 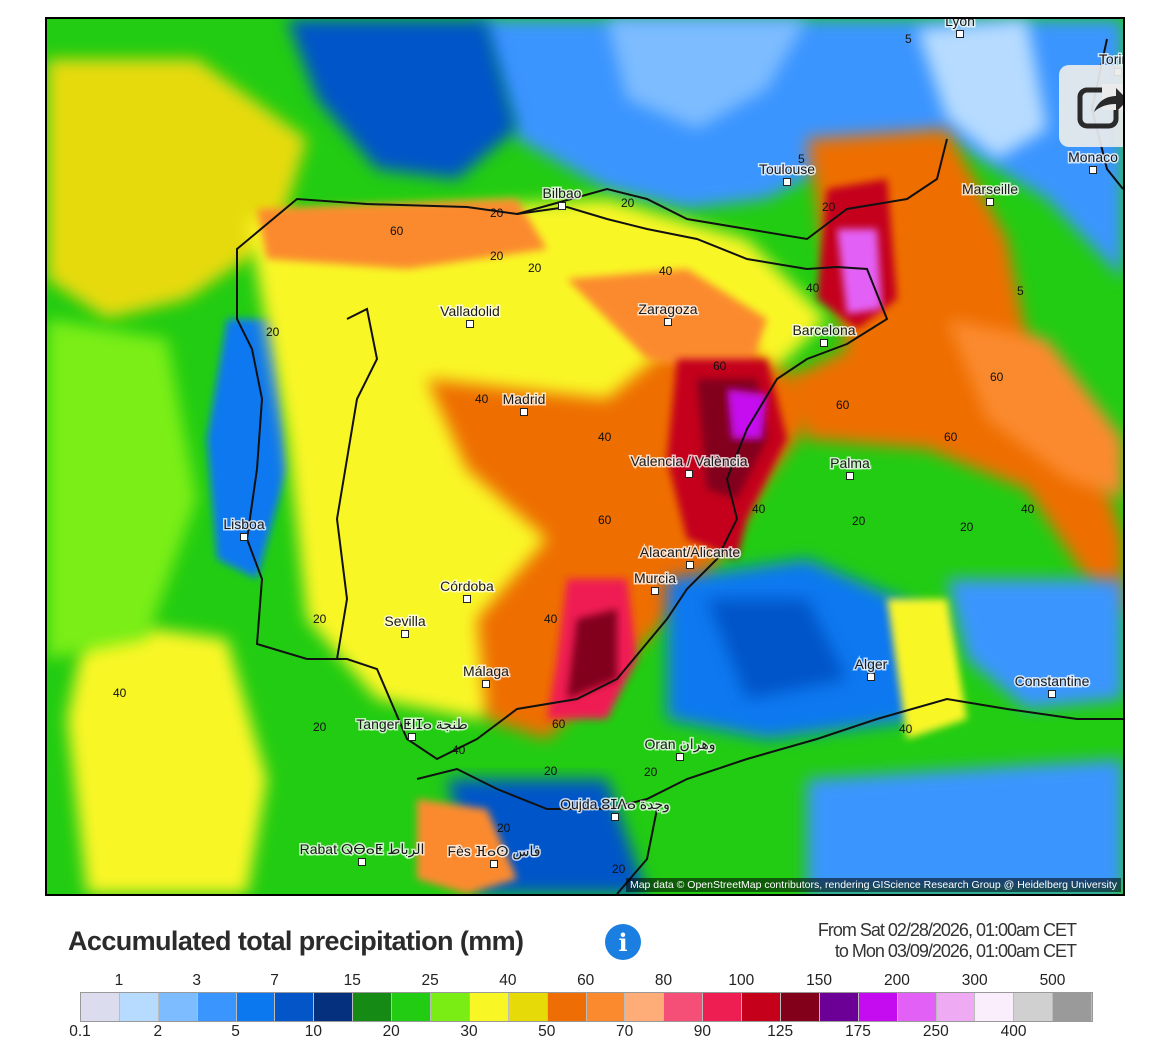 I want to click on city-marker: Málaga, so click(x=486, y=675).